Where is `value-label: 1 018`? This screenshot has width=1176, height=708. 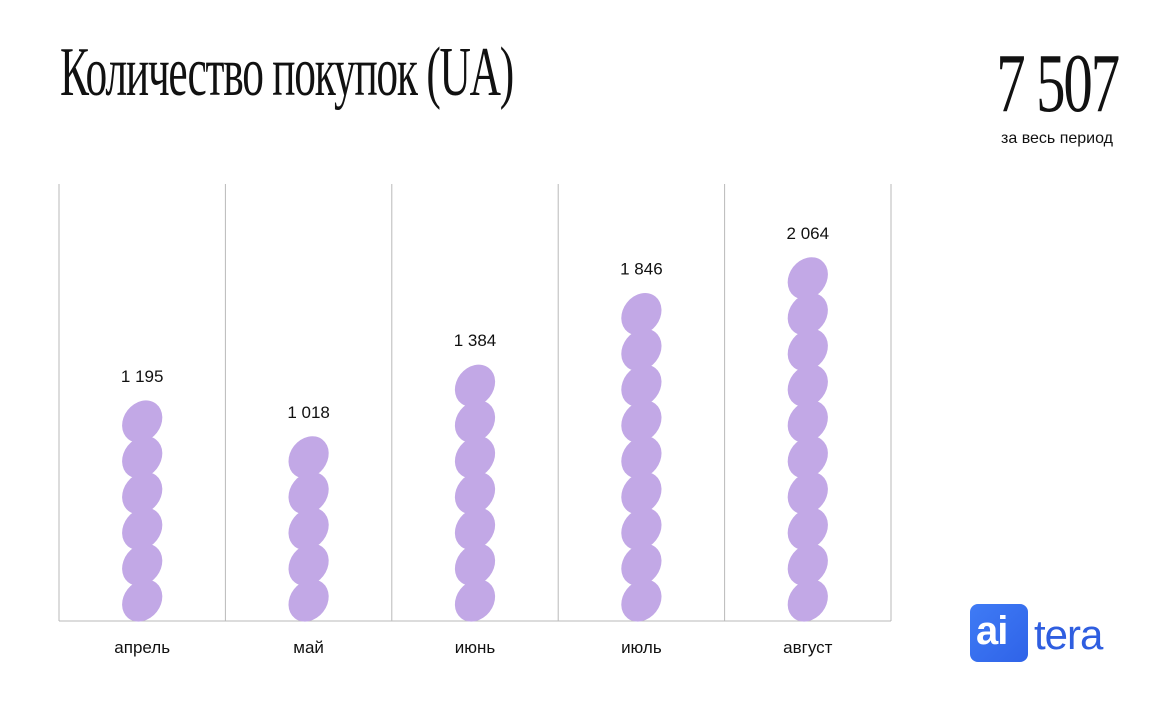 value-label: 1 018 is located at coordinates (308, 412).